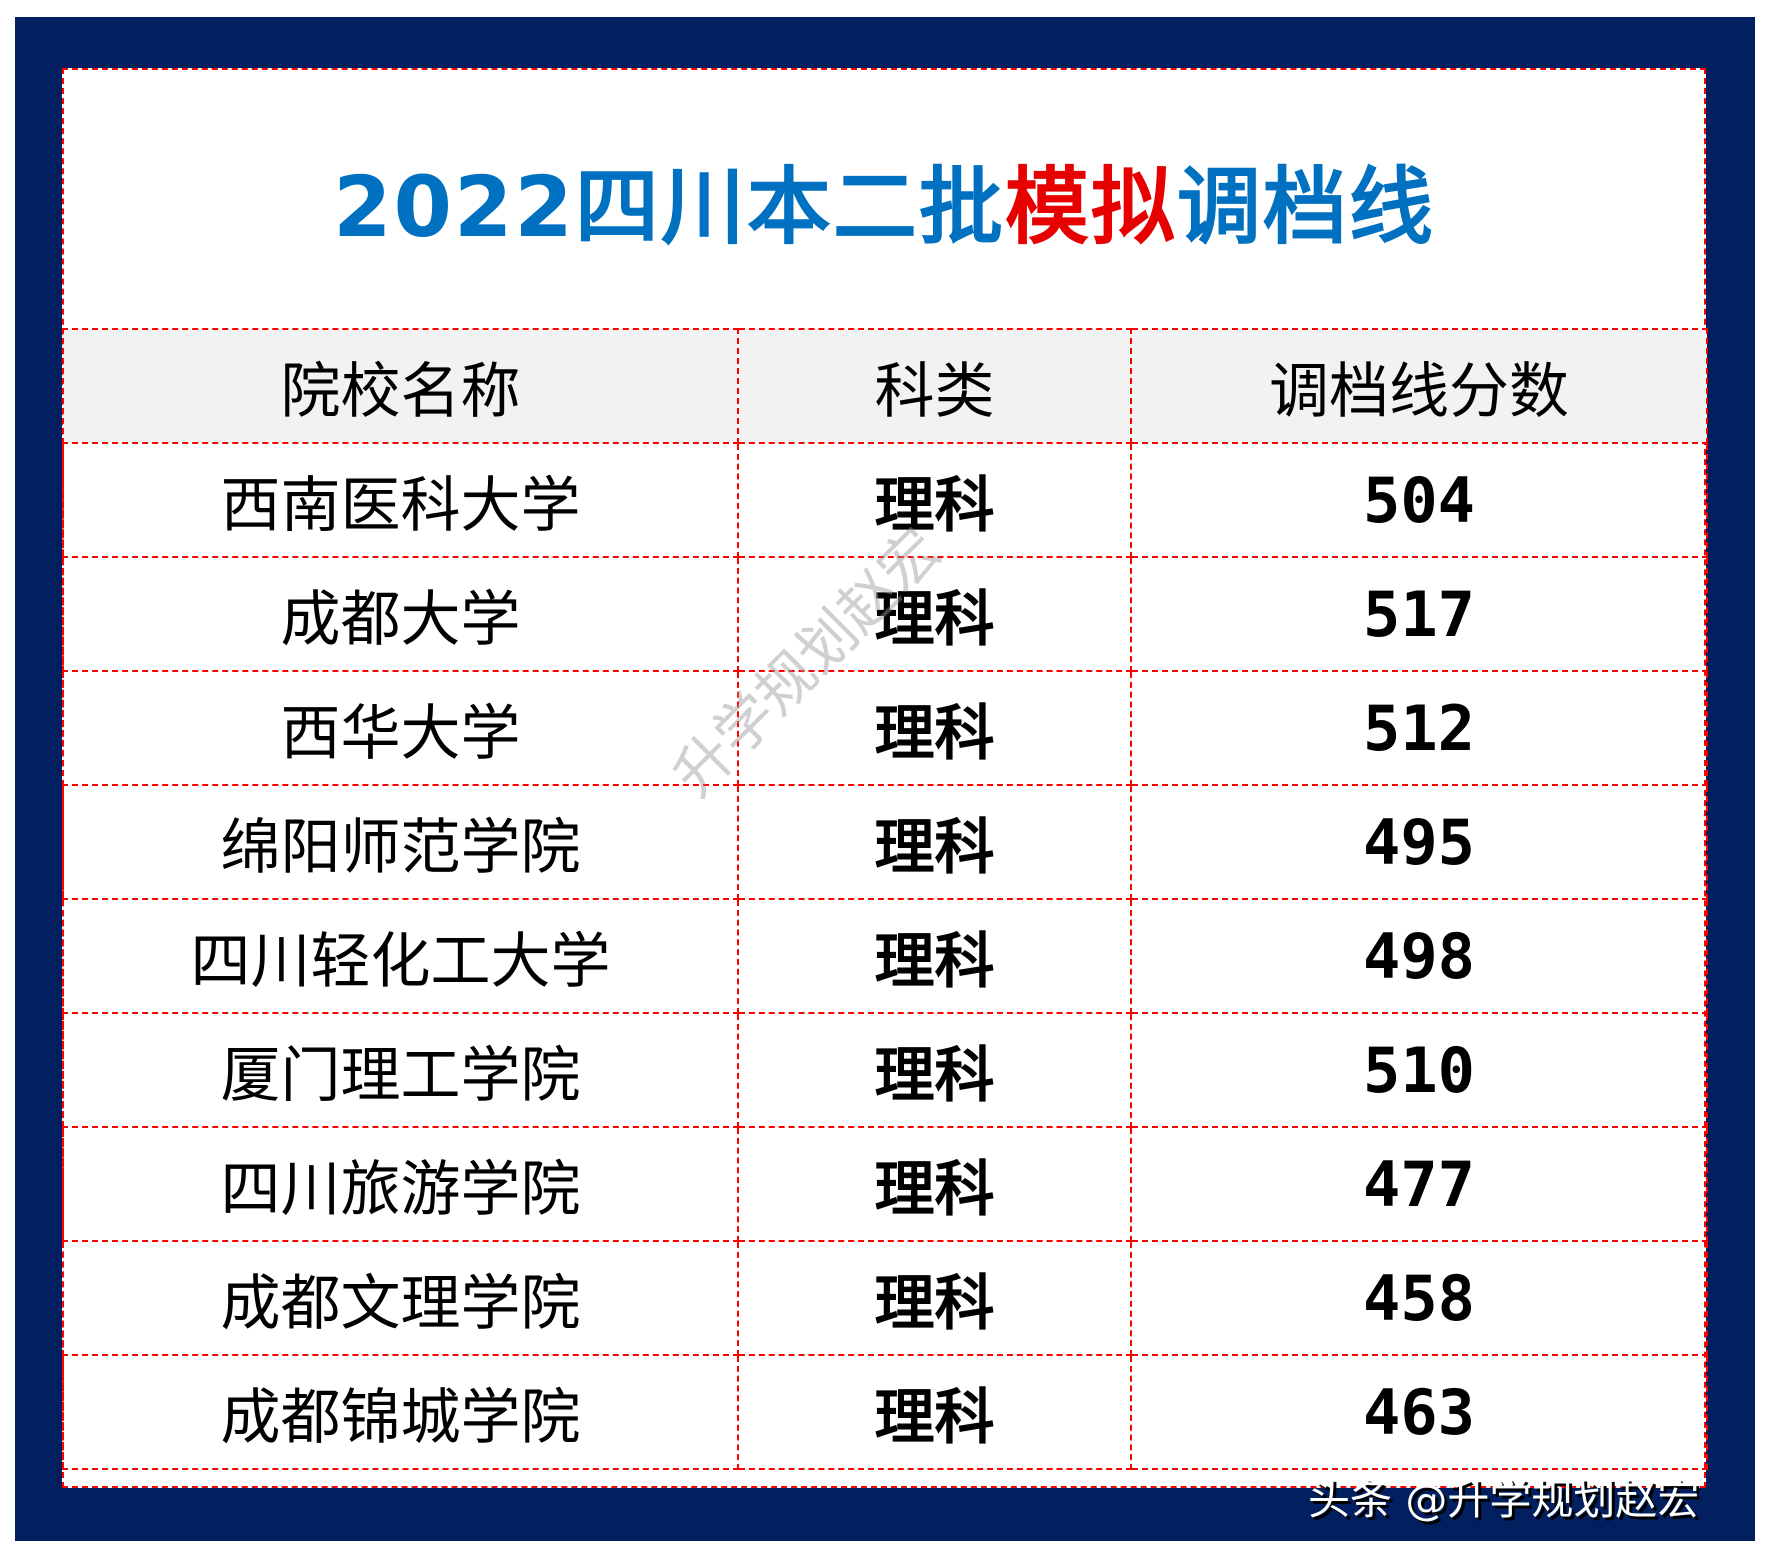 The image size is (1765, 1554). Describe the element at coordinates (400, 386) in the screenshot. I see `header-school: 院校名称` at that location.